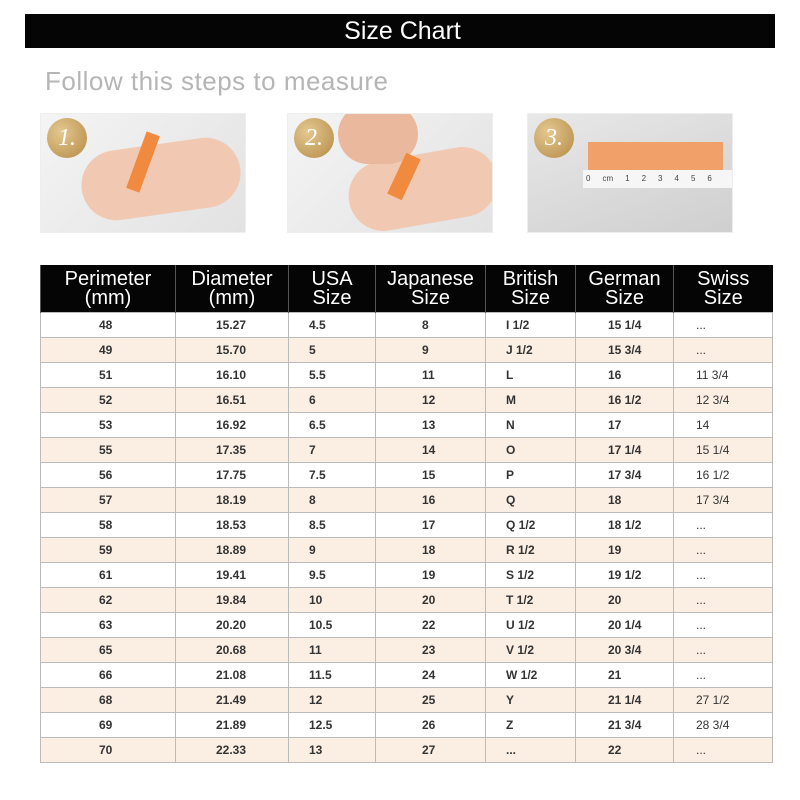 This screenshot has height=800, width=800. I want to click on table-cell: 25, so click(430, 699).